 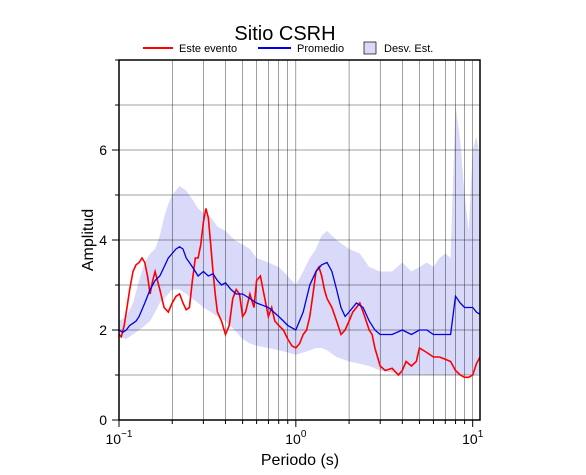 What do you see at coordinates (370, 48) in the screenshot?
I see `legend-swatch-desv-est` at bounding box center [370, 48].